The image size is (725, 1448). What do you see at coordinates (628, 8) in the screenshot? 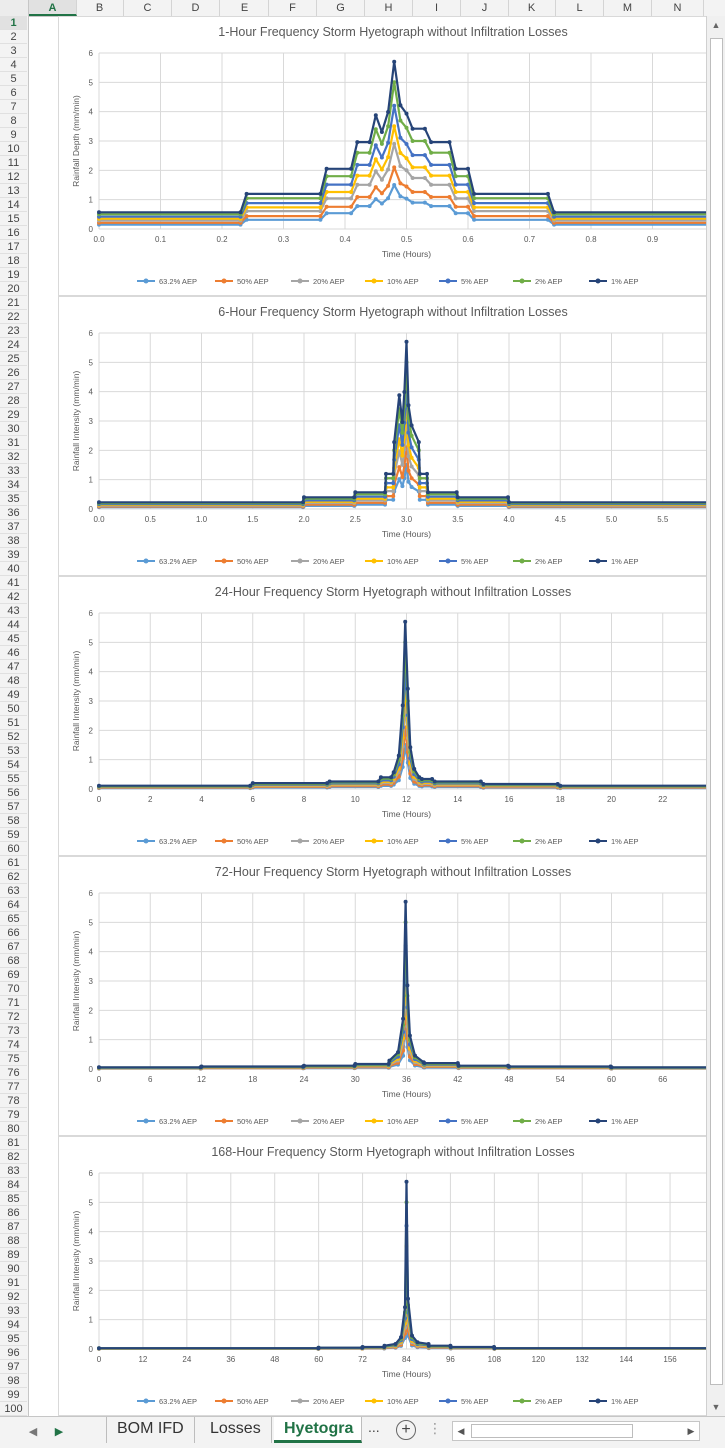
I see `column-header-m: M` at bounding box center [628, 8].